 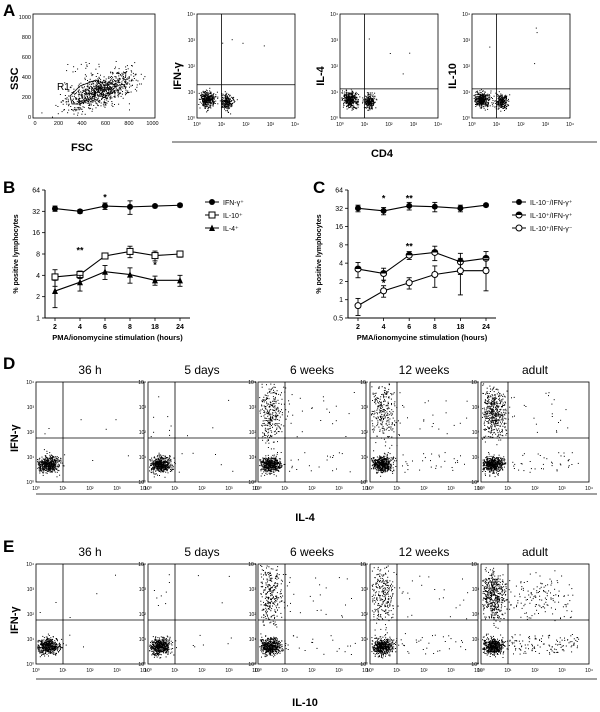 What do you see at coordinates (26, 78) in the screenshot?
I see `ssc-tick-label: 400` at bounding box center [26, 78].